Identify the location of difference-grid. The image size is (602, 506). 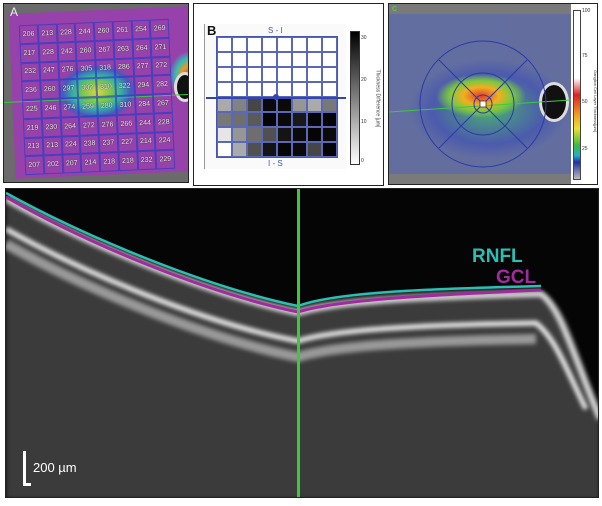
(277, 97).